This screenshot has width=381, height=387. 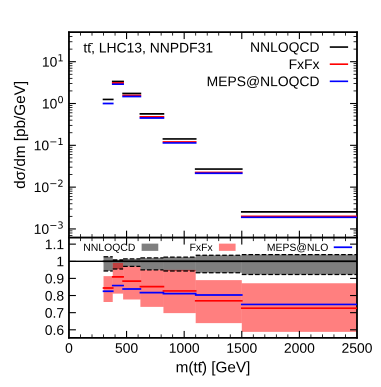 What do you see at coordinates (48, 144) in the screenshot?
I see `y-tick-label: 10$^{−1}$` at bounding box center [48, 144].